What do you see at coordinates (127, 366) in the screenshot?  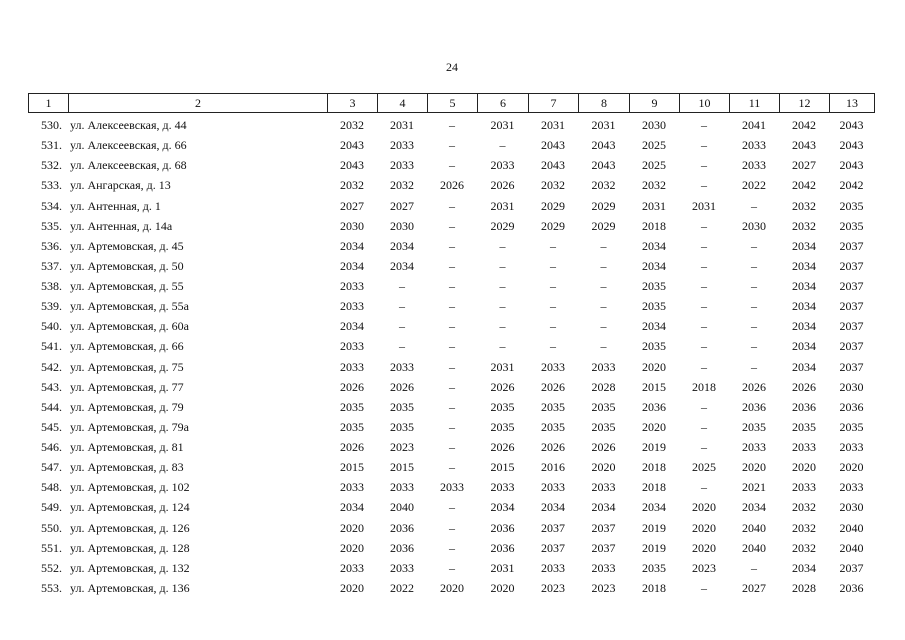 I see `address: ул. Артемовская, д. 75` at bounding box center [127, 366].